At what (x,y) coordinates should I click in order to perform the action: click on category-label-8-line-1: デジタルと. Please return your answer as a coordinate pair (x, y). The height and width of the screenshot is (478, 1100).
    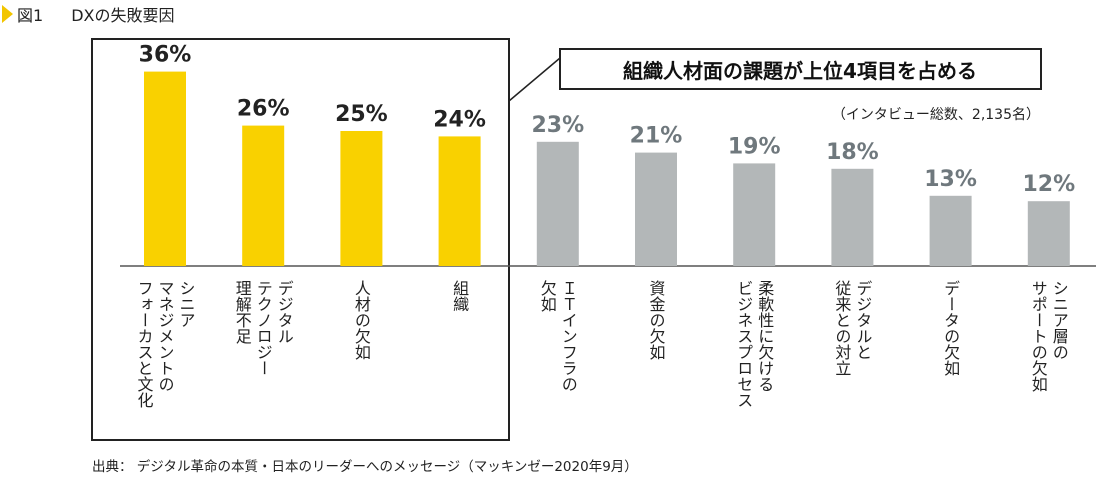
    Looking at the image, I should click on (862, 320).